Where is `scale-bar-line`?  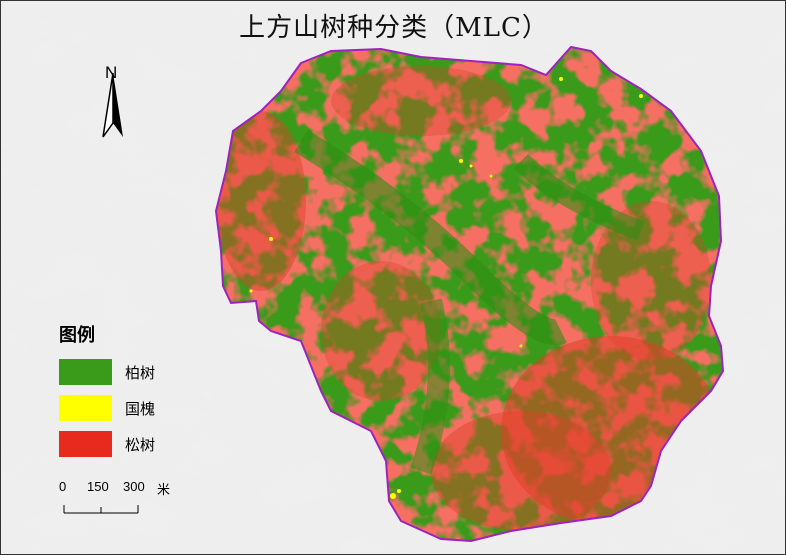 scale-bar-line is located at coordinates (101, 509).